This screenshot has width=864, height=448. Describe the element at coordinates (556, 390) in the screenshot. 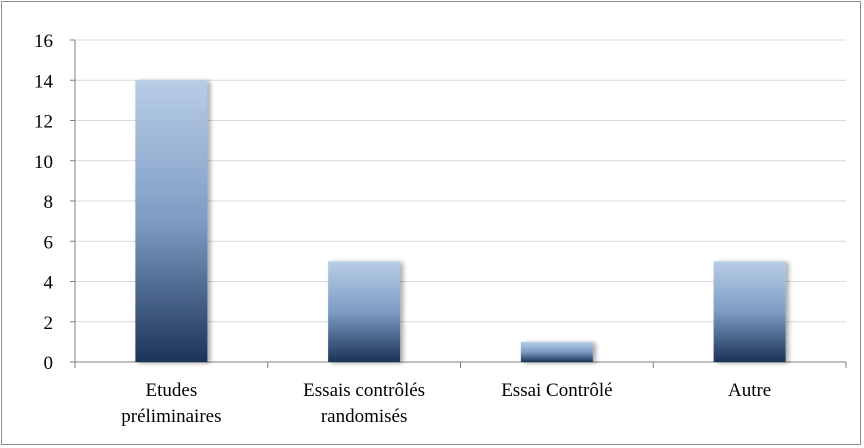

I see `x-category-label: Essai Contrôlé` at that location.